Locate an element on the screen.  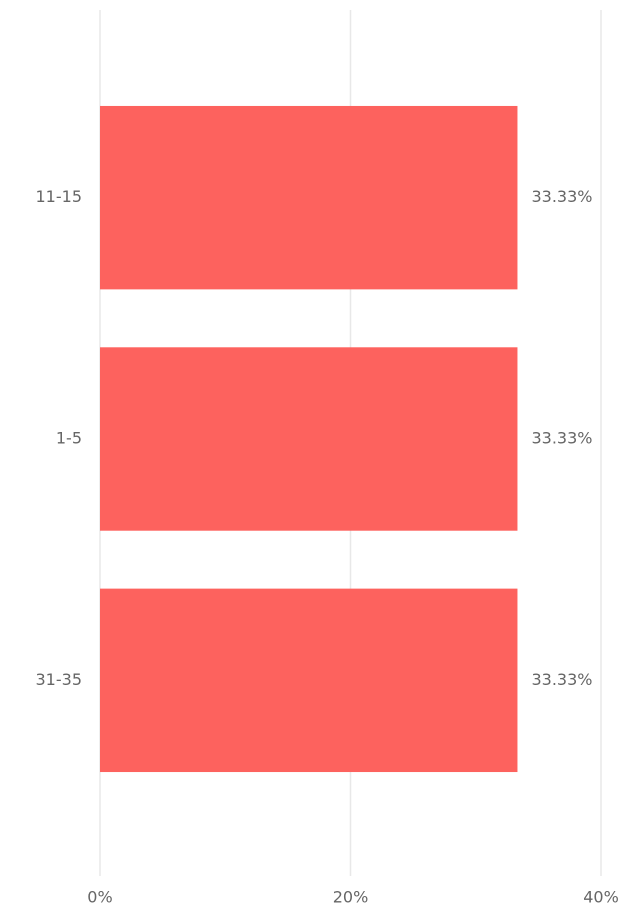
x-tick-label: 40% is located at coordinates (601, 897).